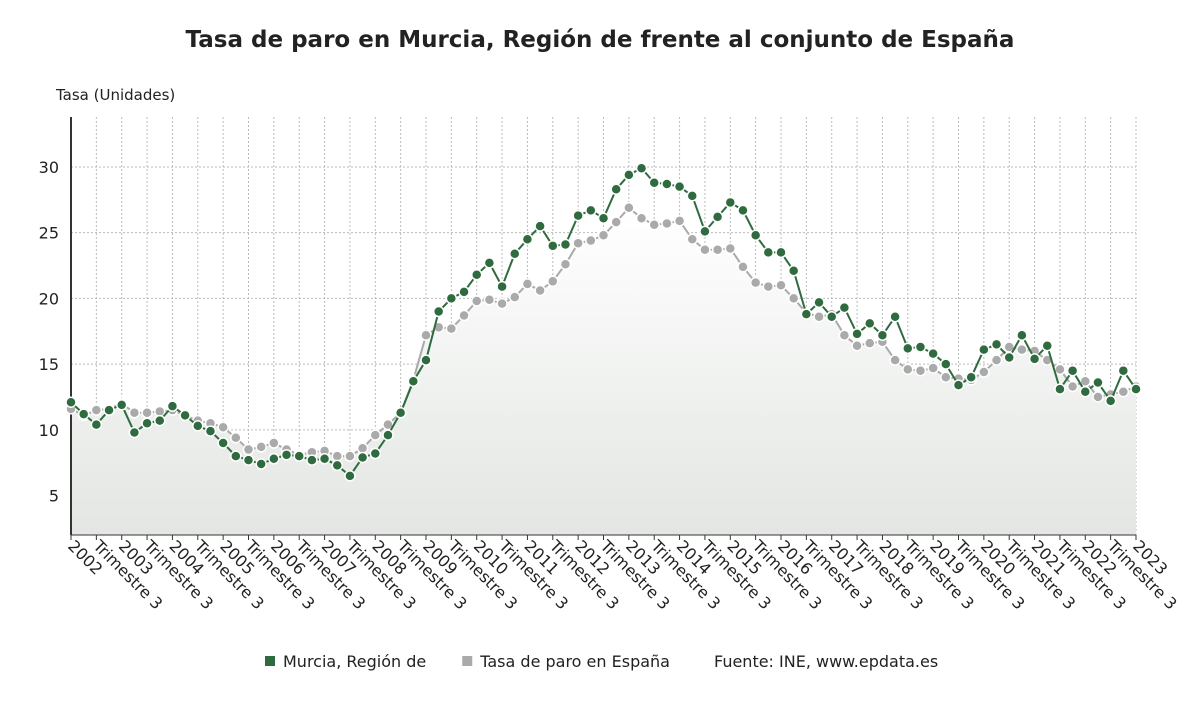 This screenshot has width=1200, height=705. What do you see at coordinates (270, 661) in the screenshot?
I see `legend-swatch` at bounding box center [270, 661].